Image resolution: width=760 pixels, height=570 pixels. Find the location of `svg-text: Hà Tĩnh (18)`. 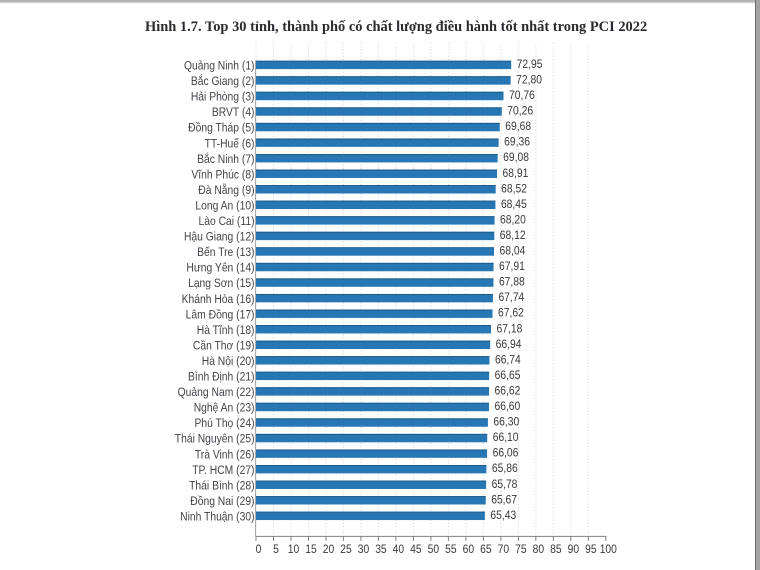

svg-text: Hà Tĩnh (18) is located at coordinates (226, 330).